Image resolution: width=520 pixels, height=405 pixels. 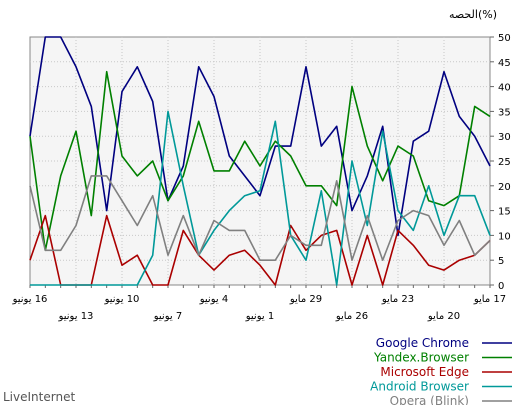 What do you see at coordinates (39, 397) in the screenshot?
I see `brand-text: LiveInternet` at bounding box center [39, 397].